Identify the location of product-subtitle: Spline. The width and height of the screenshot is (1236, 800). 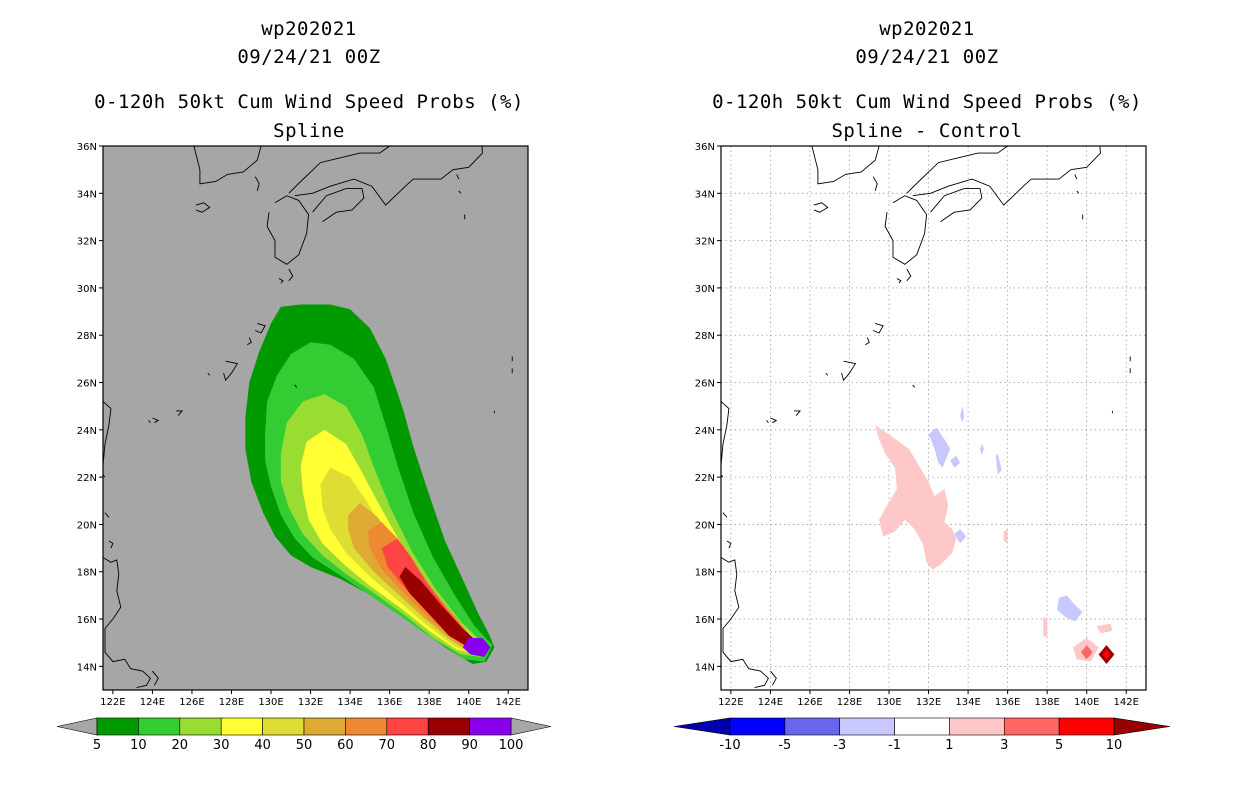
(309, 131).